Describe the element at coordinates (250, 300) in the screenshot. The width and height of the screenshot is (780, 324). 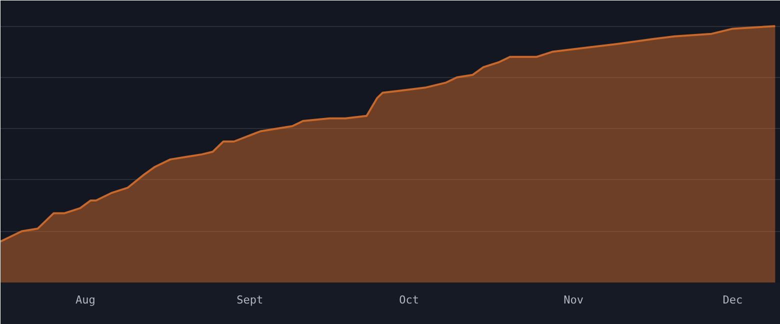
I see `x-tick-label: Sept` at that location.